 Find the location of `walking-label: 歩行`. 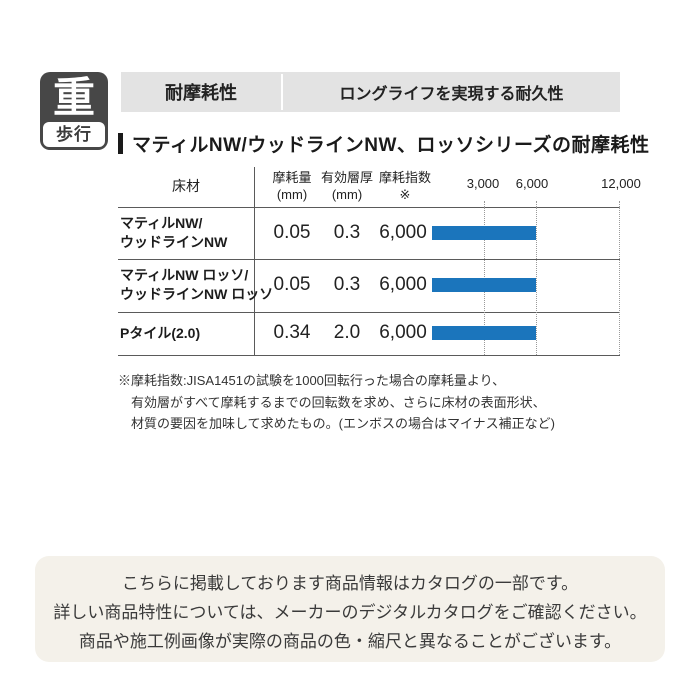

walking-label: 歩行 is located at coordinates (74, 134).